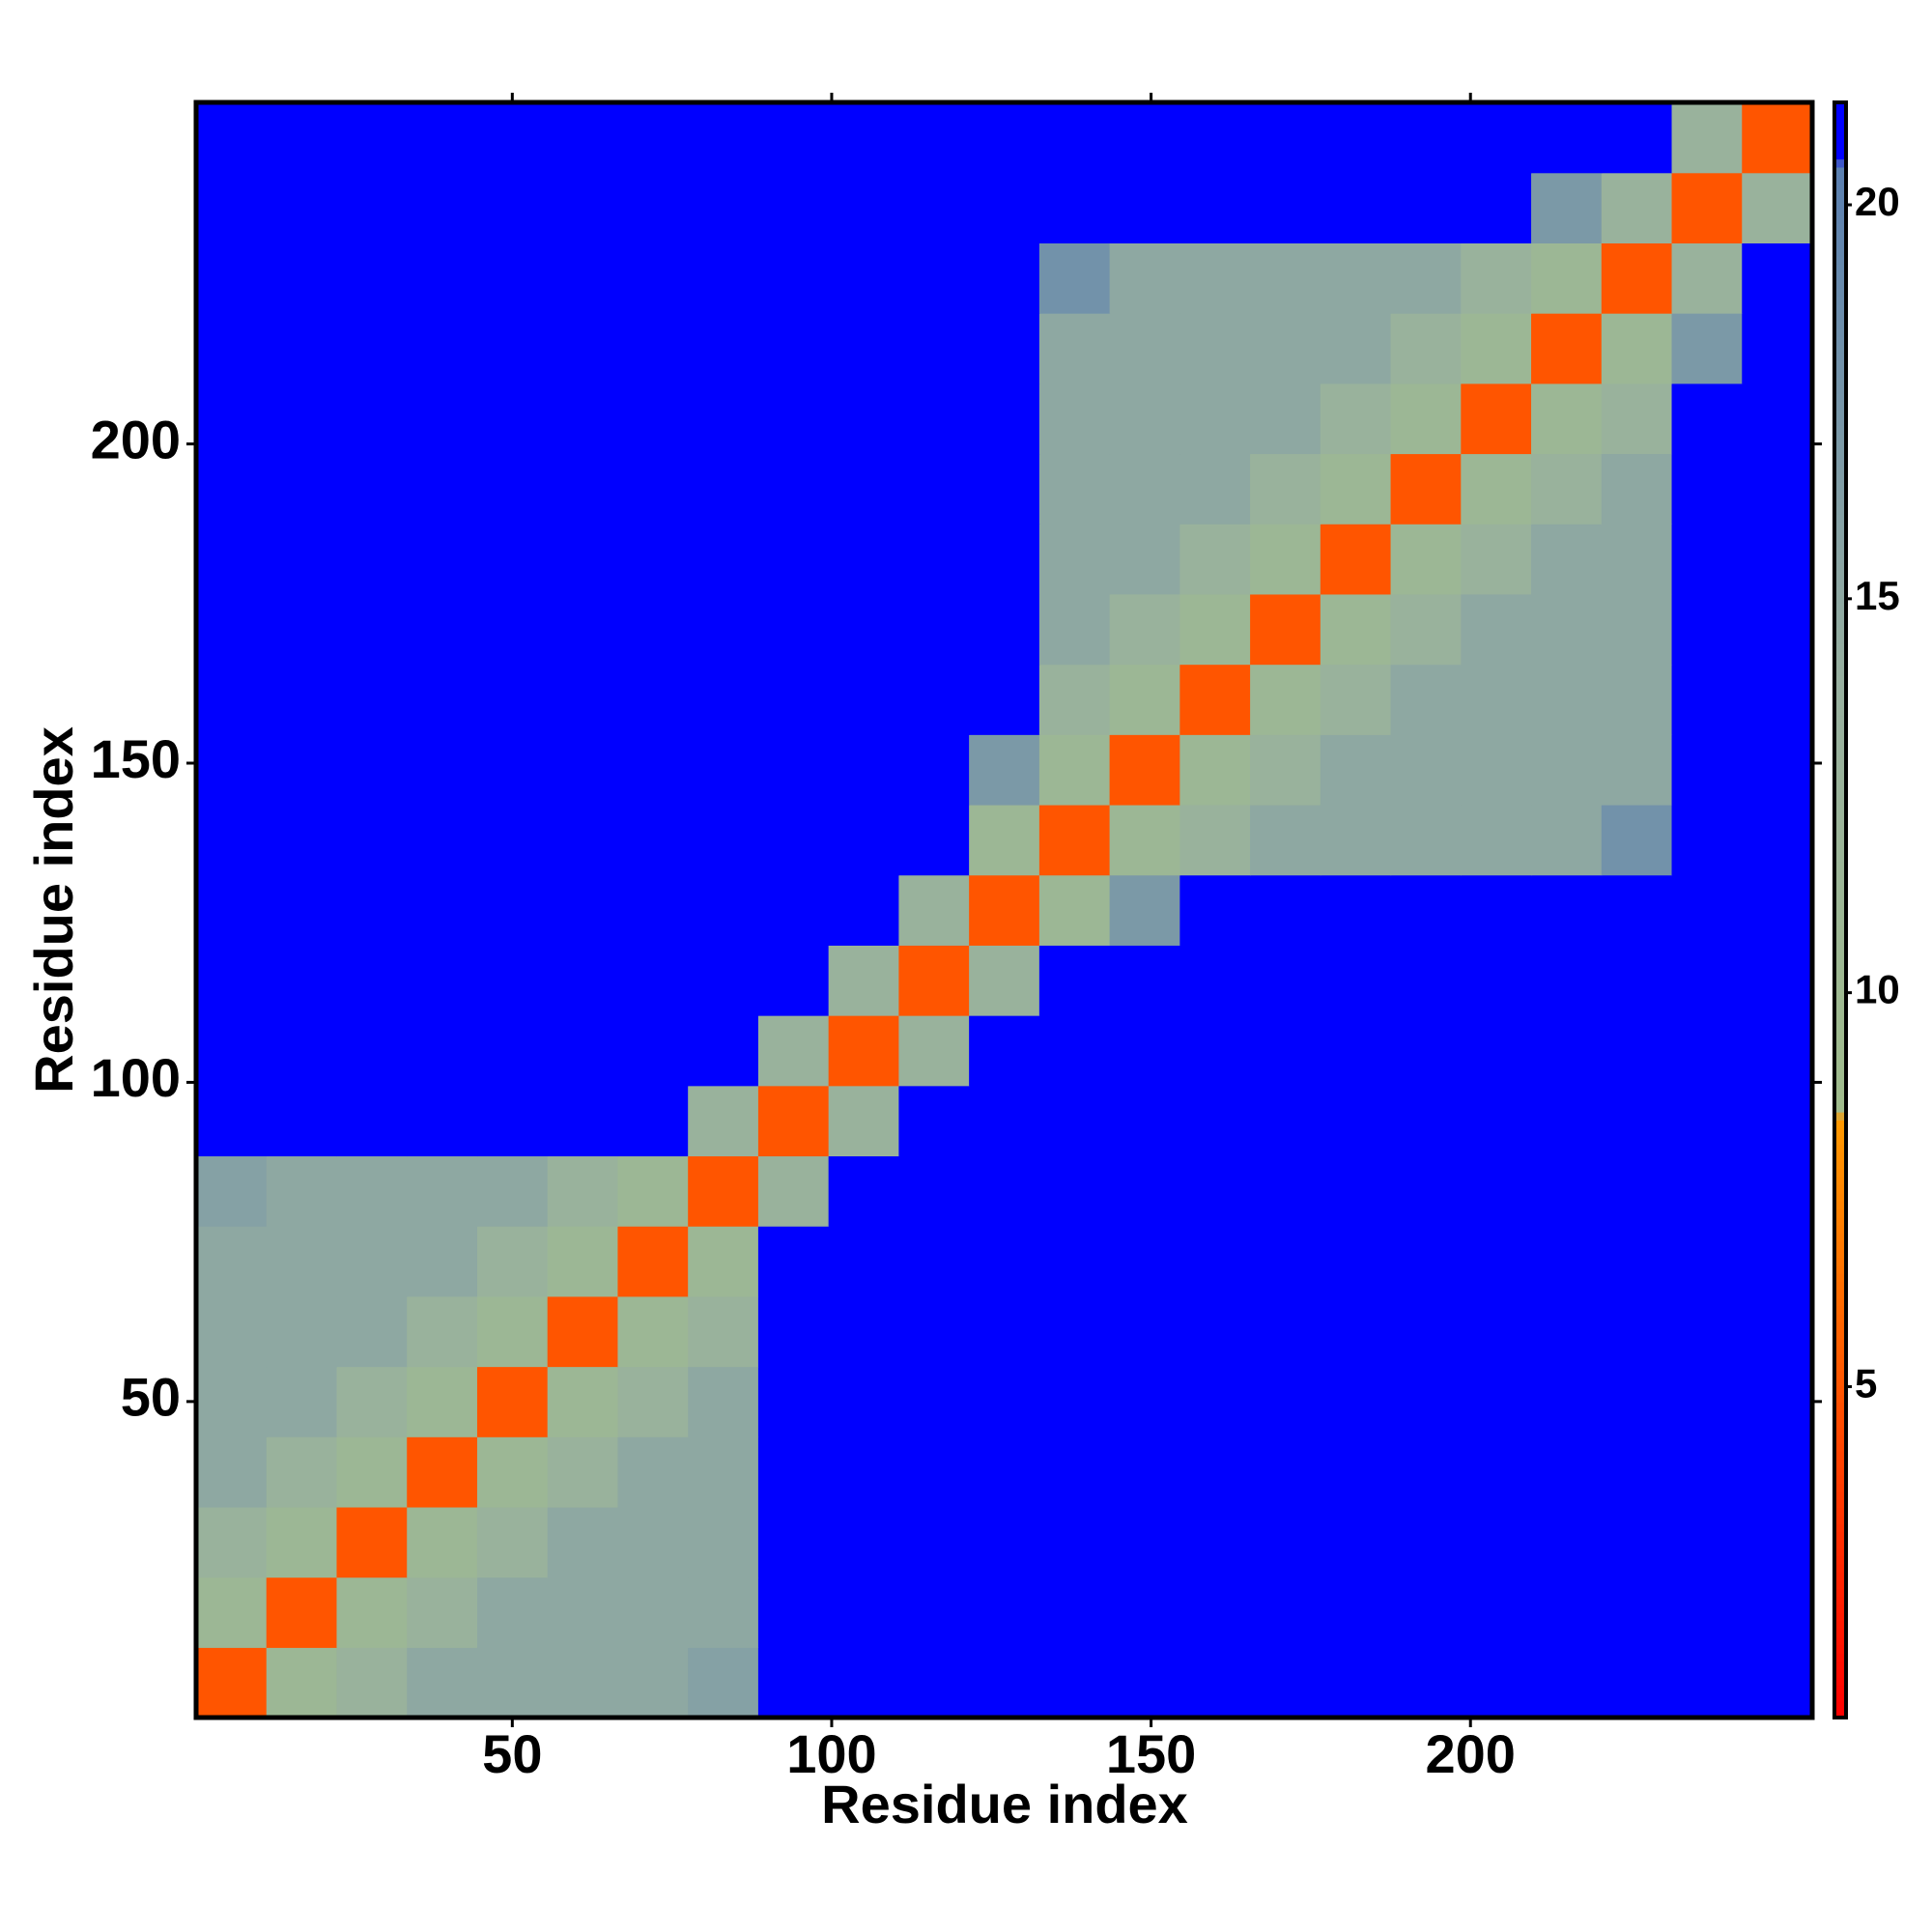 This screenshot has width=1932, height=1932. Describe the element at coordinates (136, 439) in the screenshot. I see `y-tick-label: 200` at that location.